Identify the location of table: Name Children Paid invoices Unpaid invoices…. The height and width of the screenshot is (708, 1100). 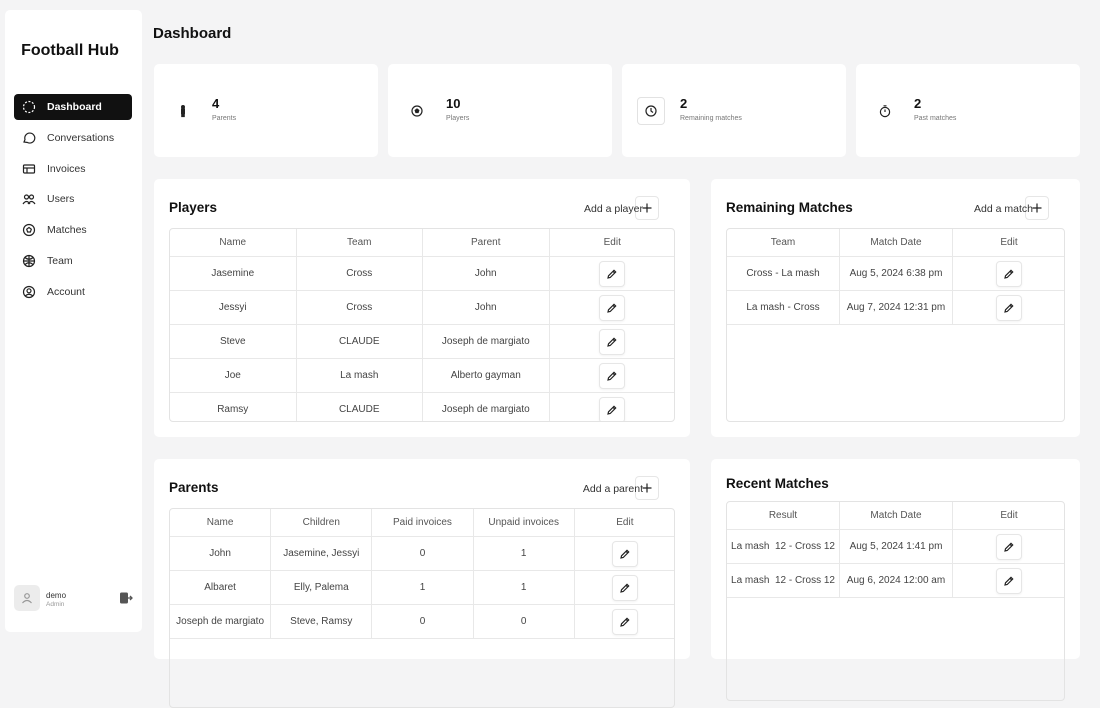
(422, 608).